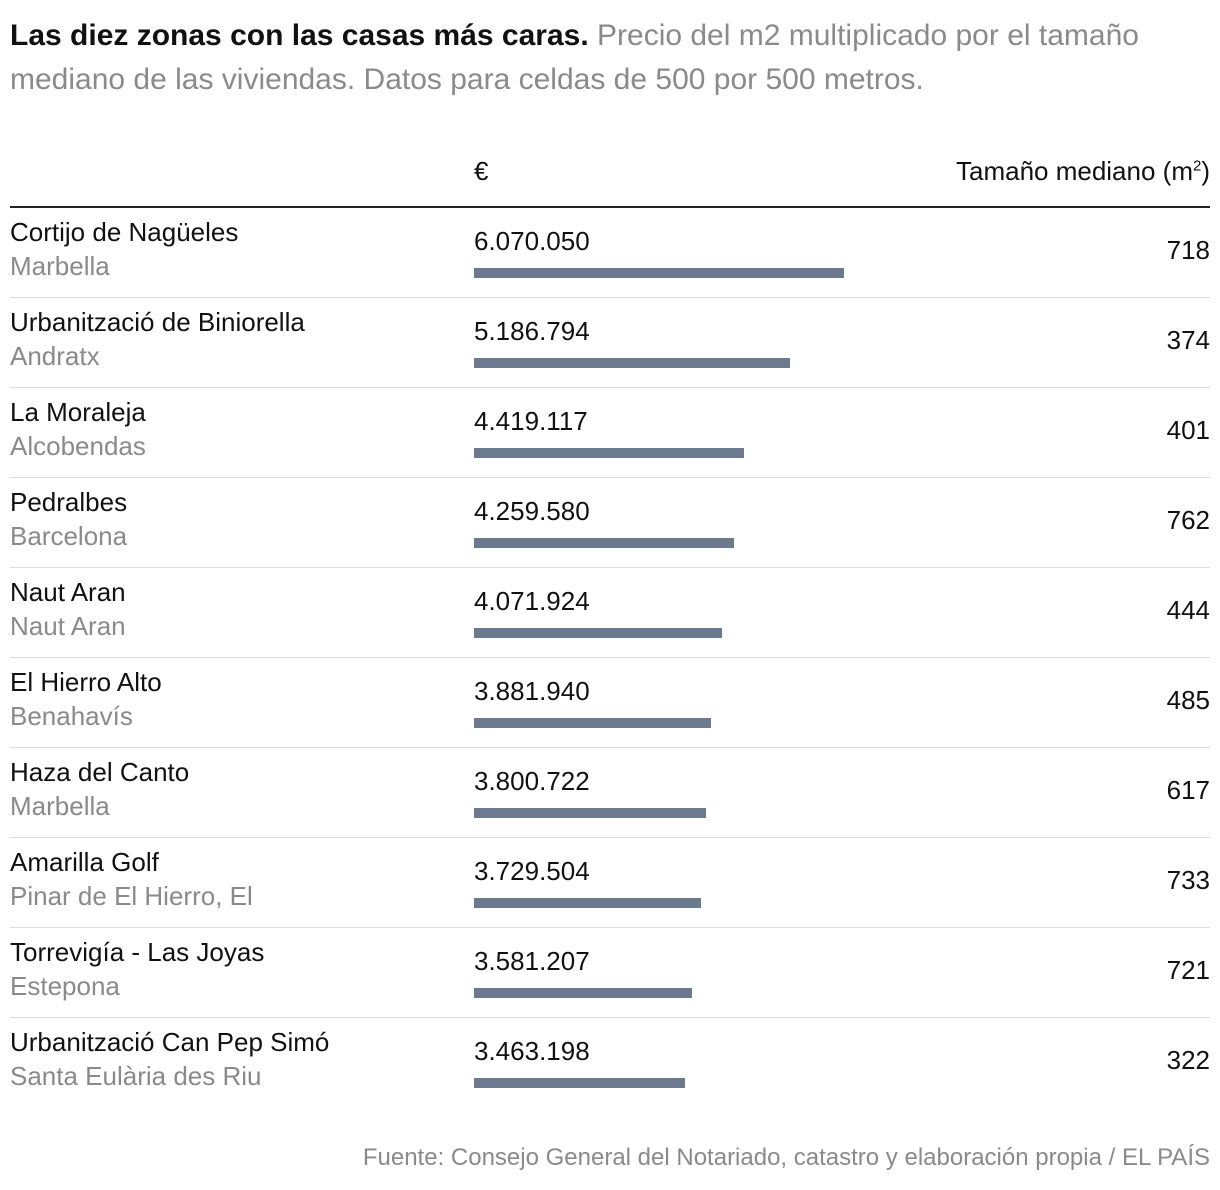  I want to click on title-period: ., so click(584, 35).